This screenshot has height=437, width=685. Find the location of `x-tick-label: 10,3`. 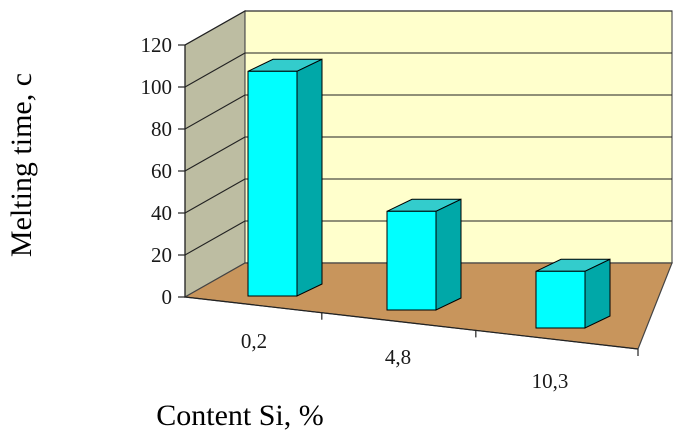

x-tick-label: 10,3 is located at coordinates (550, 381).